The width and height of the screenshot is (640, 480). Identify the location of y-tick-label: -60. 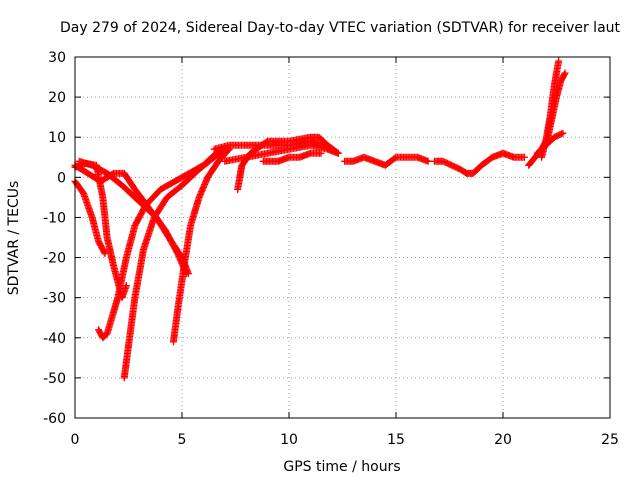
(54, 419).